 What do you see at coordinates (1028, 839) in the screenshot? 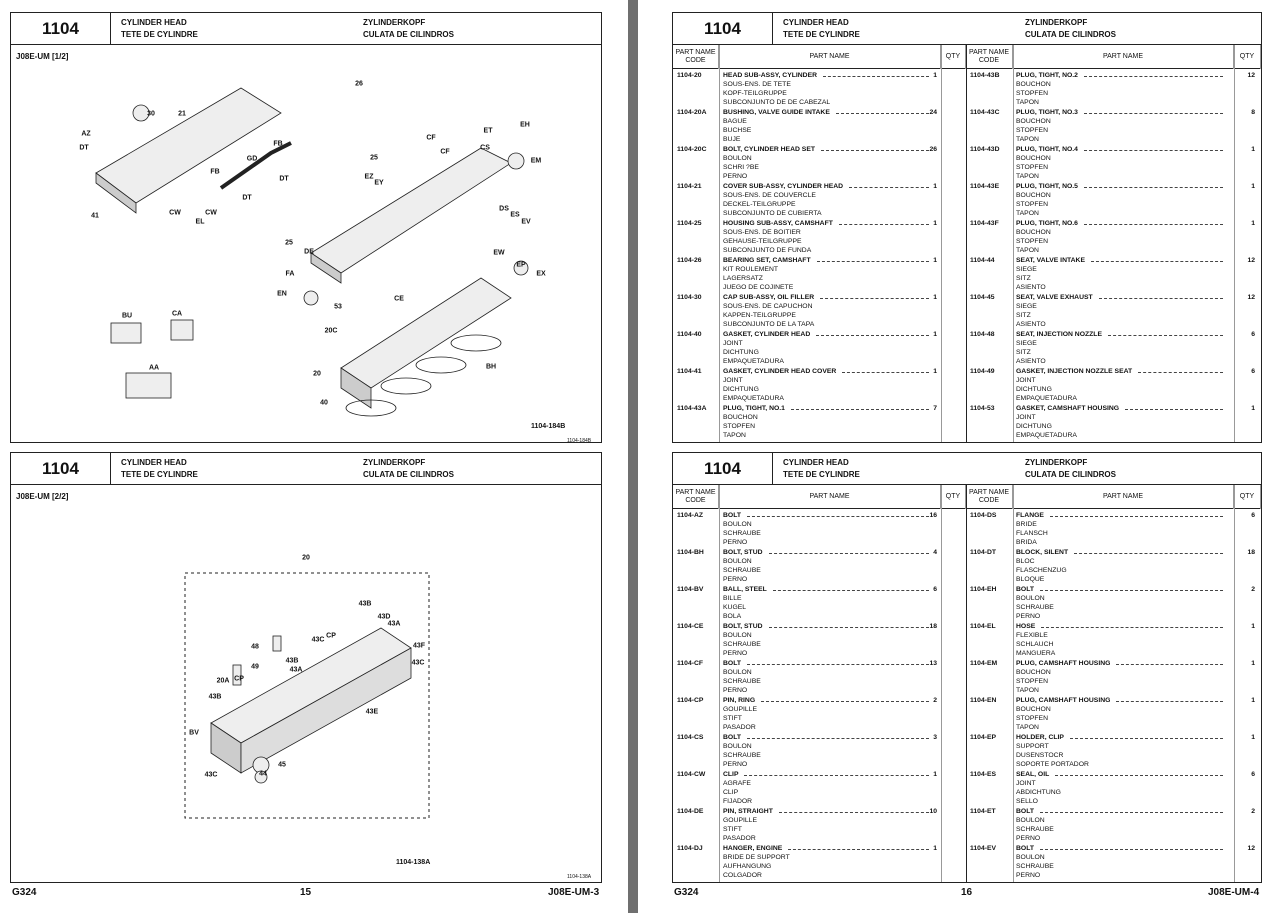
I see `part-name-es: PERNO` at bounding box center [1028, 839].